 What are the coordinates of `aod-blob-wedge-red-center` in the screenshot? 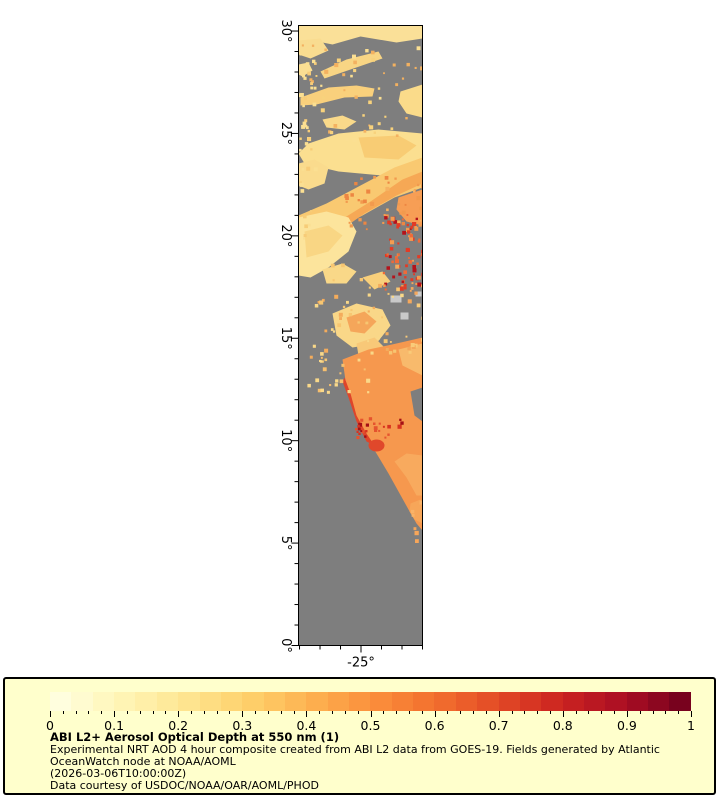 It's located at (376, 445).